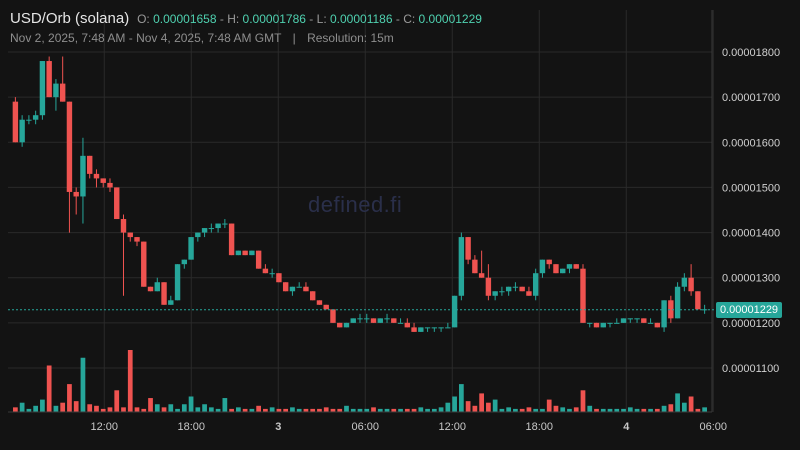  I want to click on x-tick-label: 3, so click(278, 427).